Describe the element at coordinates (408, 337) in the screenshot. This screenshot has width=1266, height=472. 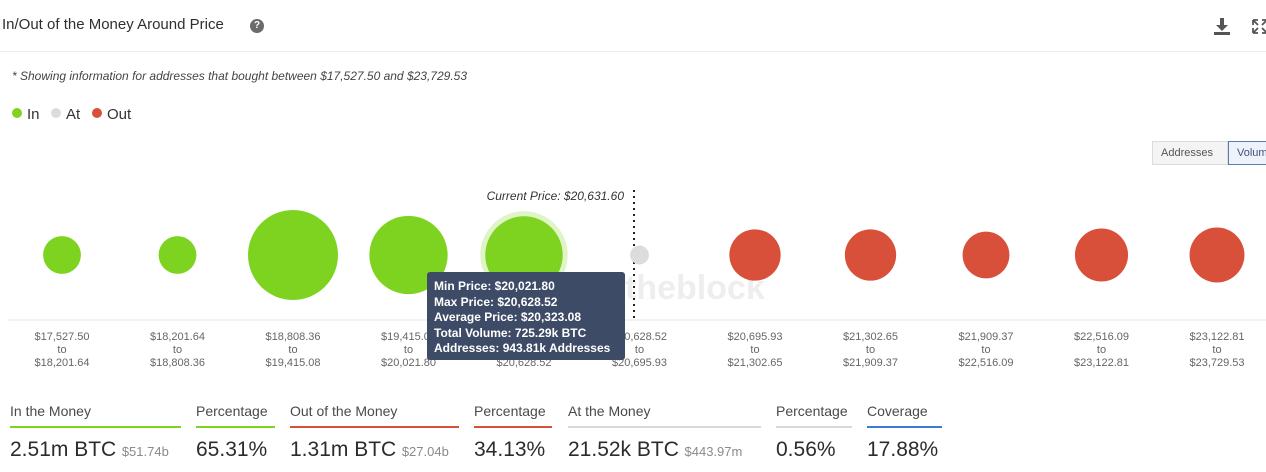
I see `tick-label-from: $19,415.08` at that location.